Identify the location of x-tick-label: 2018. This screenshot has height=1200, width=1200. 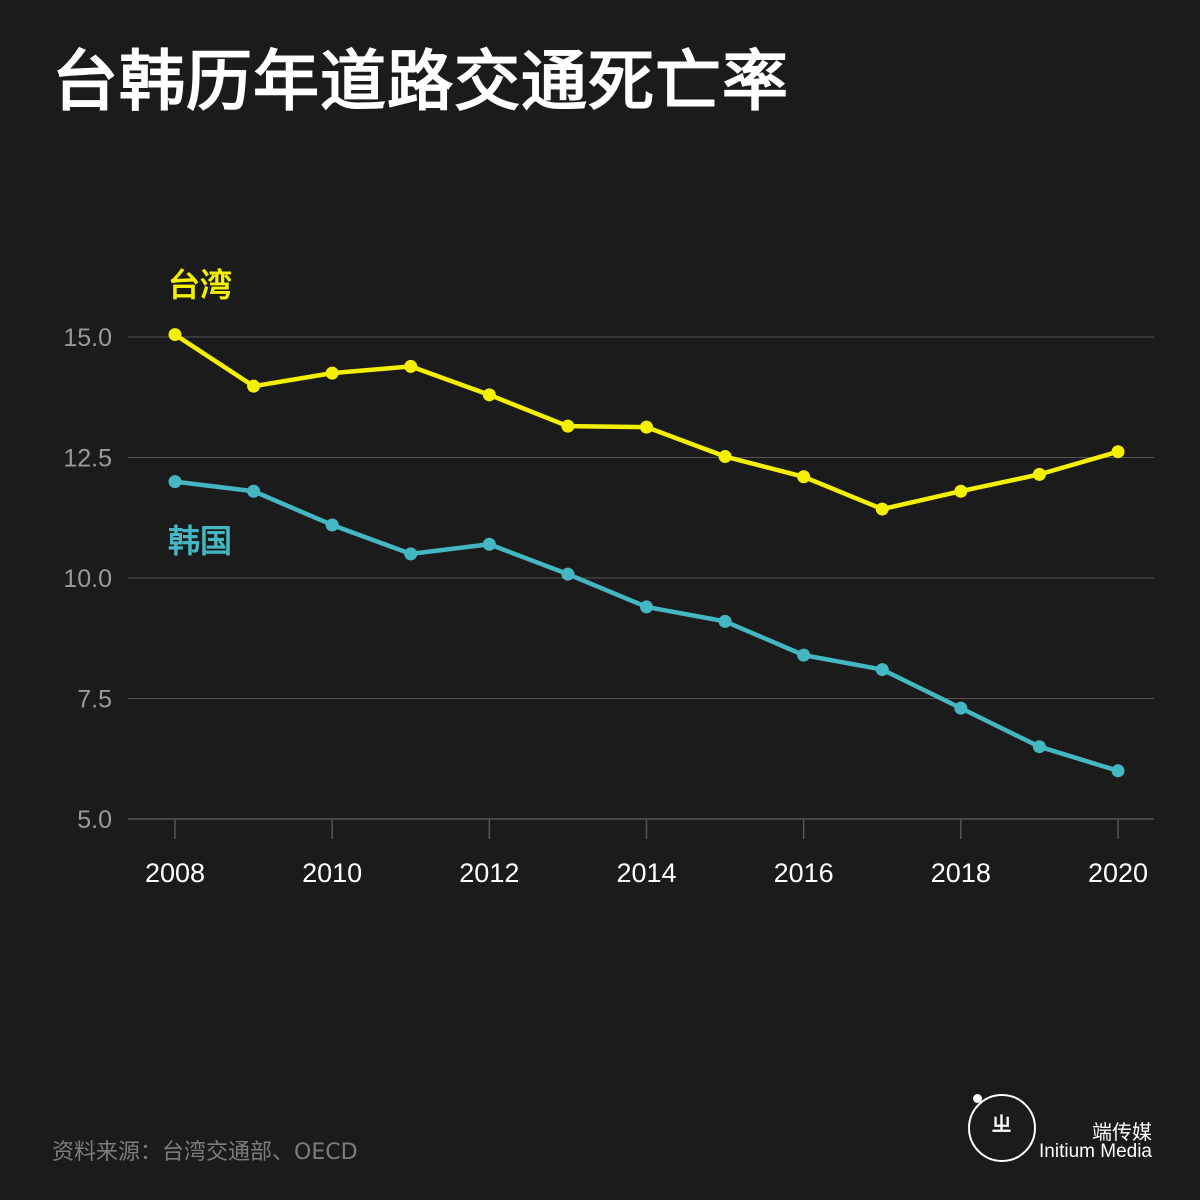
(961, 873).